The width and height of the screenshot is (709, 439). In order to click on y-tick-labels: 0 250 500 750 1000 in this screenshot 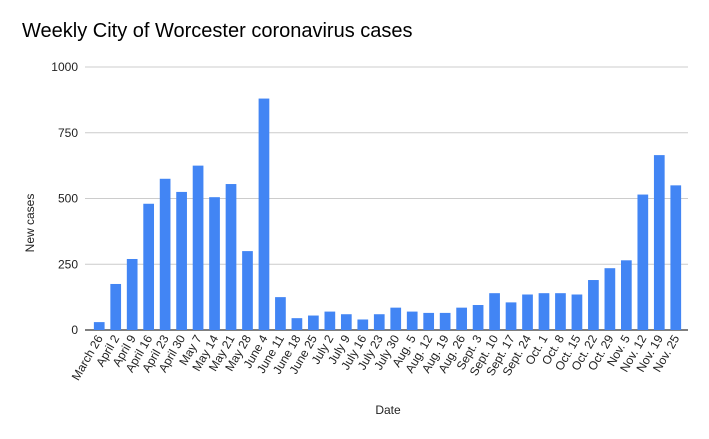, I will do `click(64, 198)`.